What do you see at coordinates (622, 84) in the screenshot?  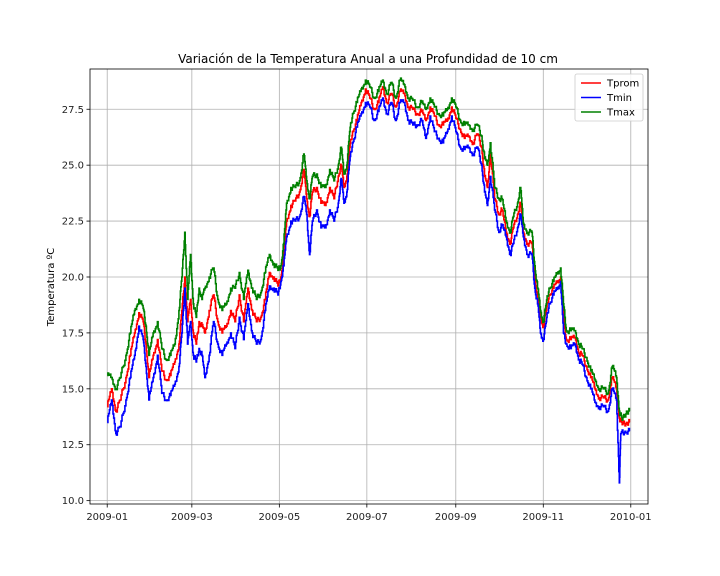 I see `legend-label-tprom: Tprom` at bounding box center [622, 84].